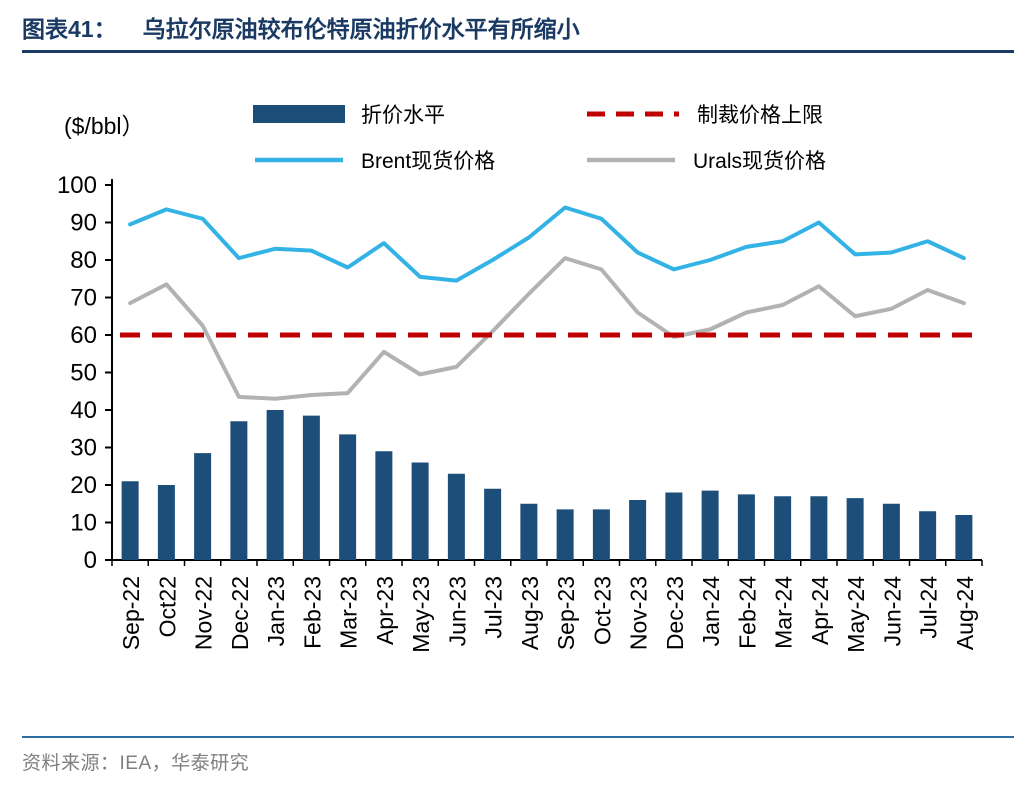 This screenshot has width=1036, height=792. Describe the element at coordinates (760, 161) in the screenshot. I see `legend-label-urals: Urals现货价格` at that location.